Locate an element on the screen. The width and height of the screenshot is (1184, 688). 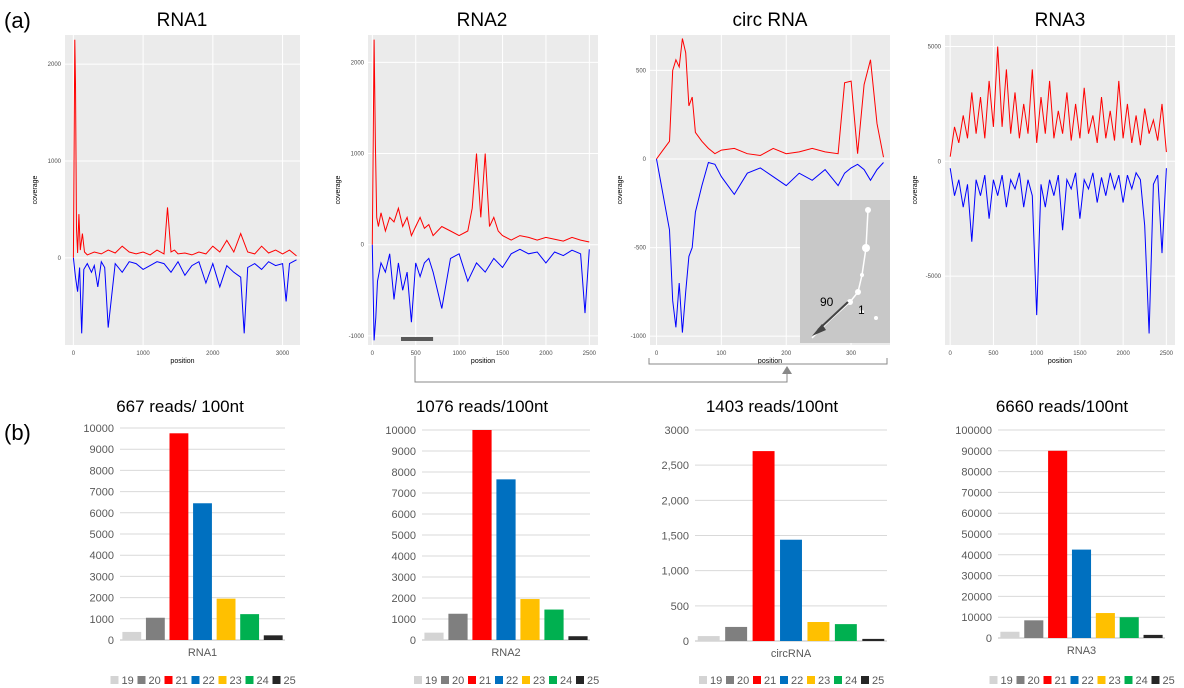
bar1-title: 667 reads/ 100nt is located at coordinates (180, 406).